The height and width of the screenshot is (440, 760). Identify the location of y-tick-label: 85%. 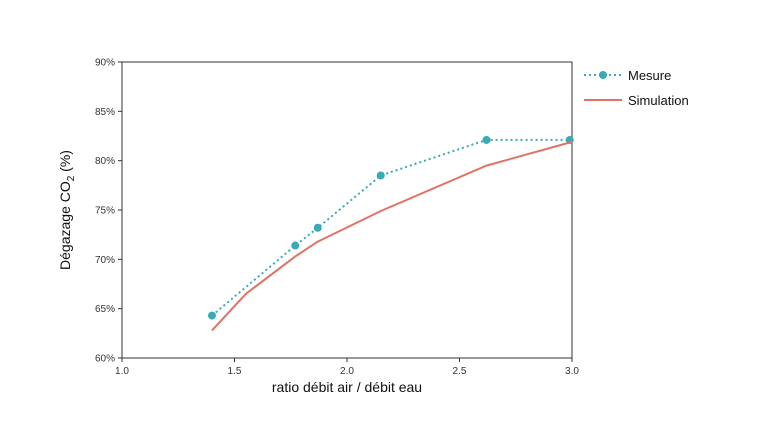
(105, 112).